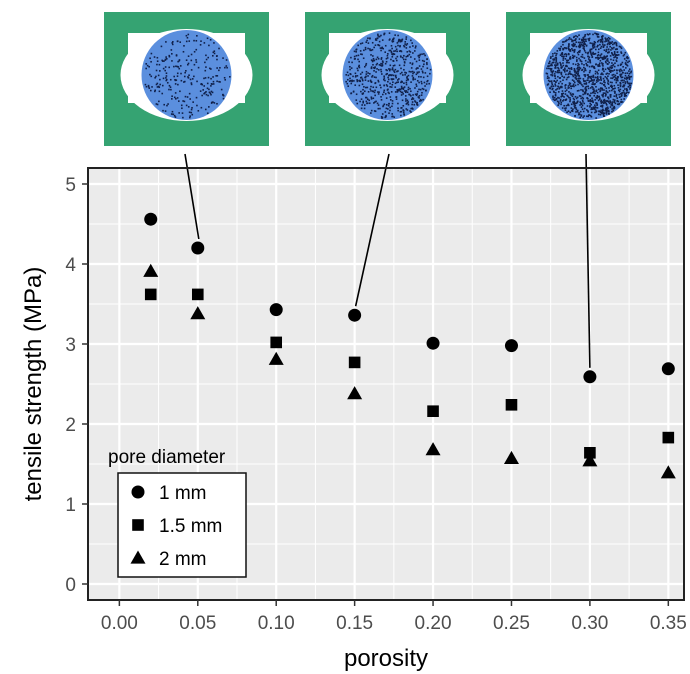 Image resolution: width=690 pixels, height=674 pixels. What do you see at coordinates (33, 384) in the screenshot?
I see `y-axis-title: tensile strength (MPa)` at bounding box center [33, 384].